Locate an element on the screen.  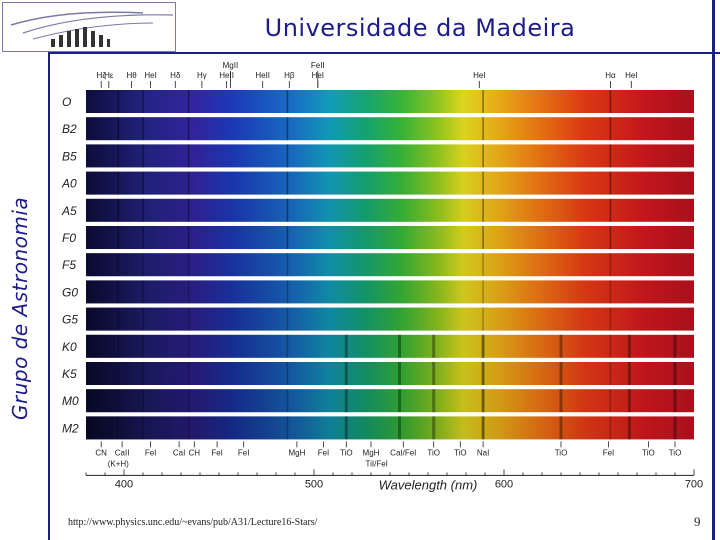
spectral-type-label: F0 is located at coordinates (69, 238).